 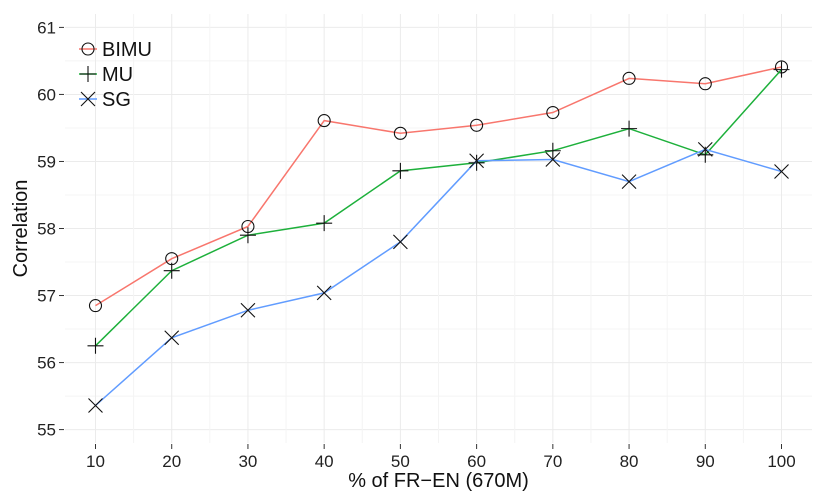 I want to click on legend-item-mu: MU, so click(x=106, y=75).